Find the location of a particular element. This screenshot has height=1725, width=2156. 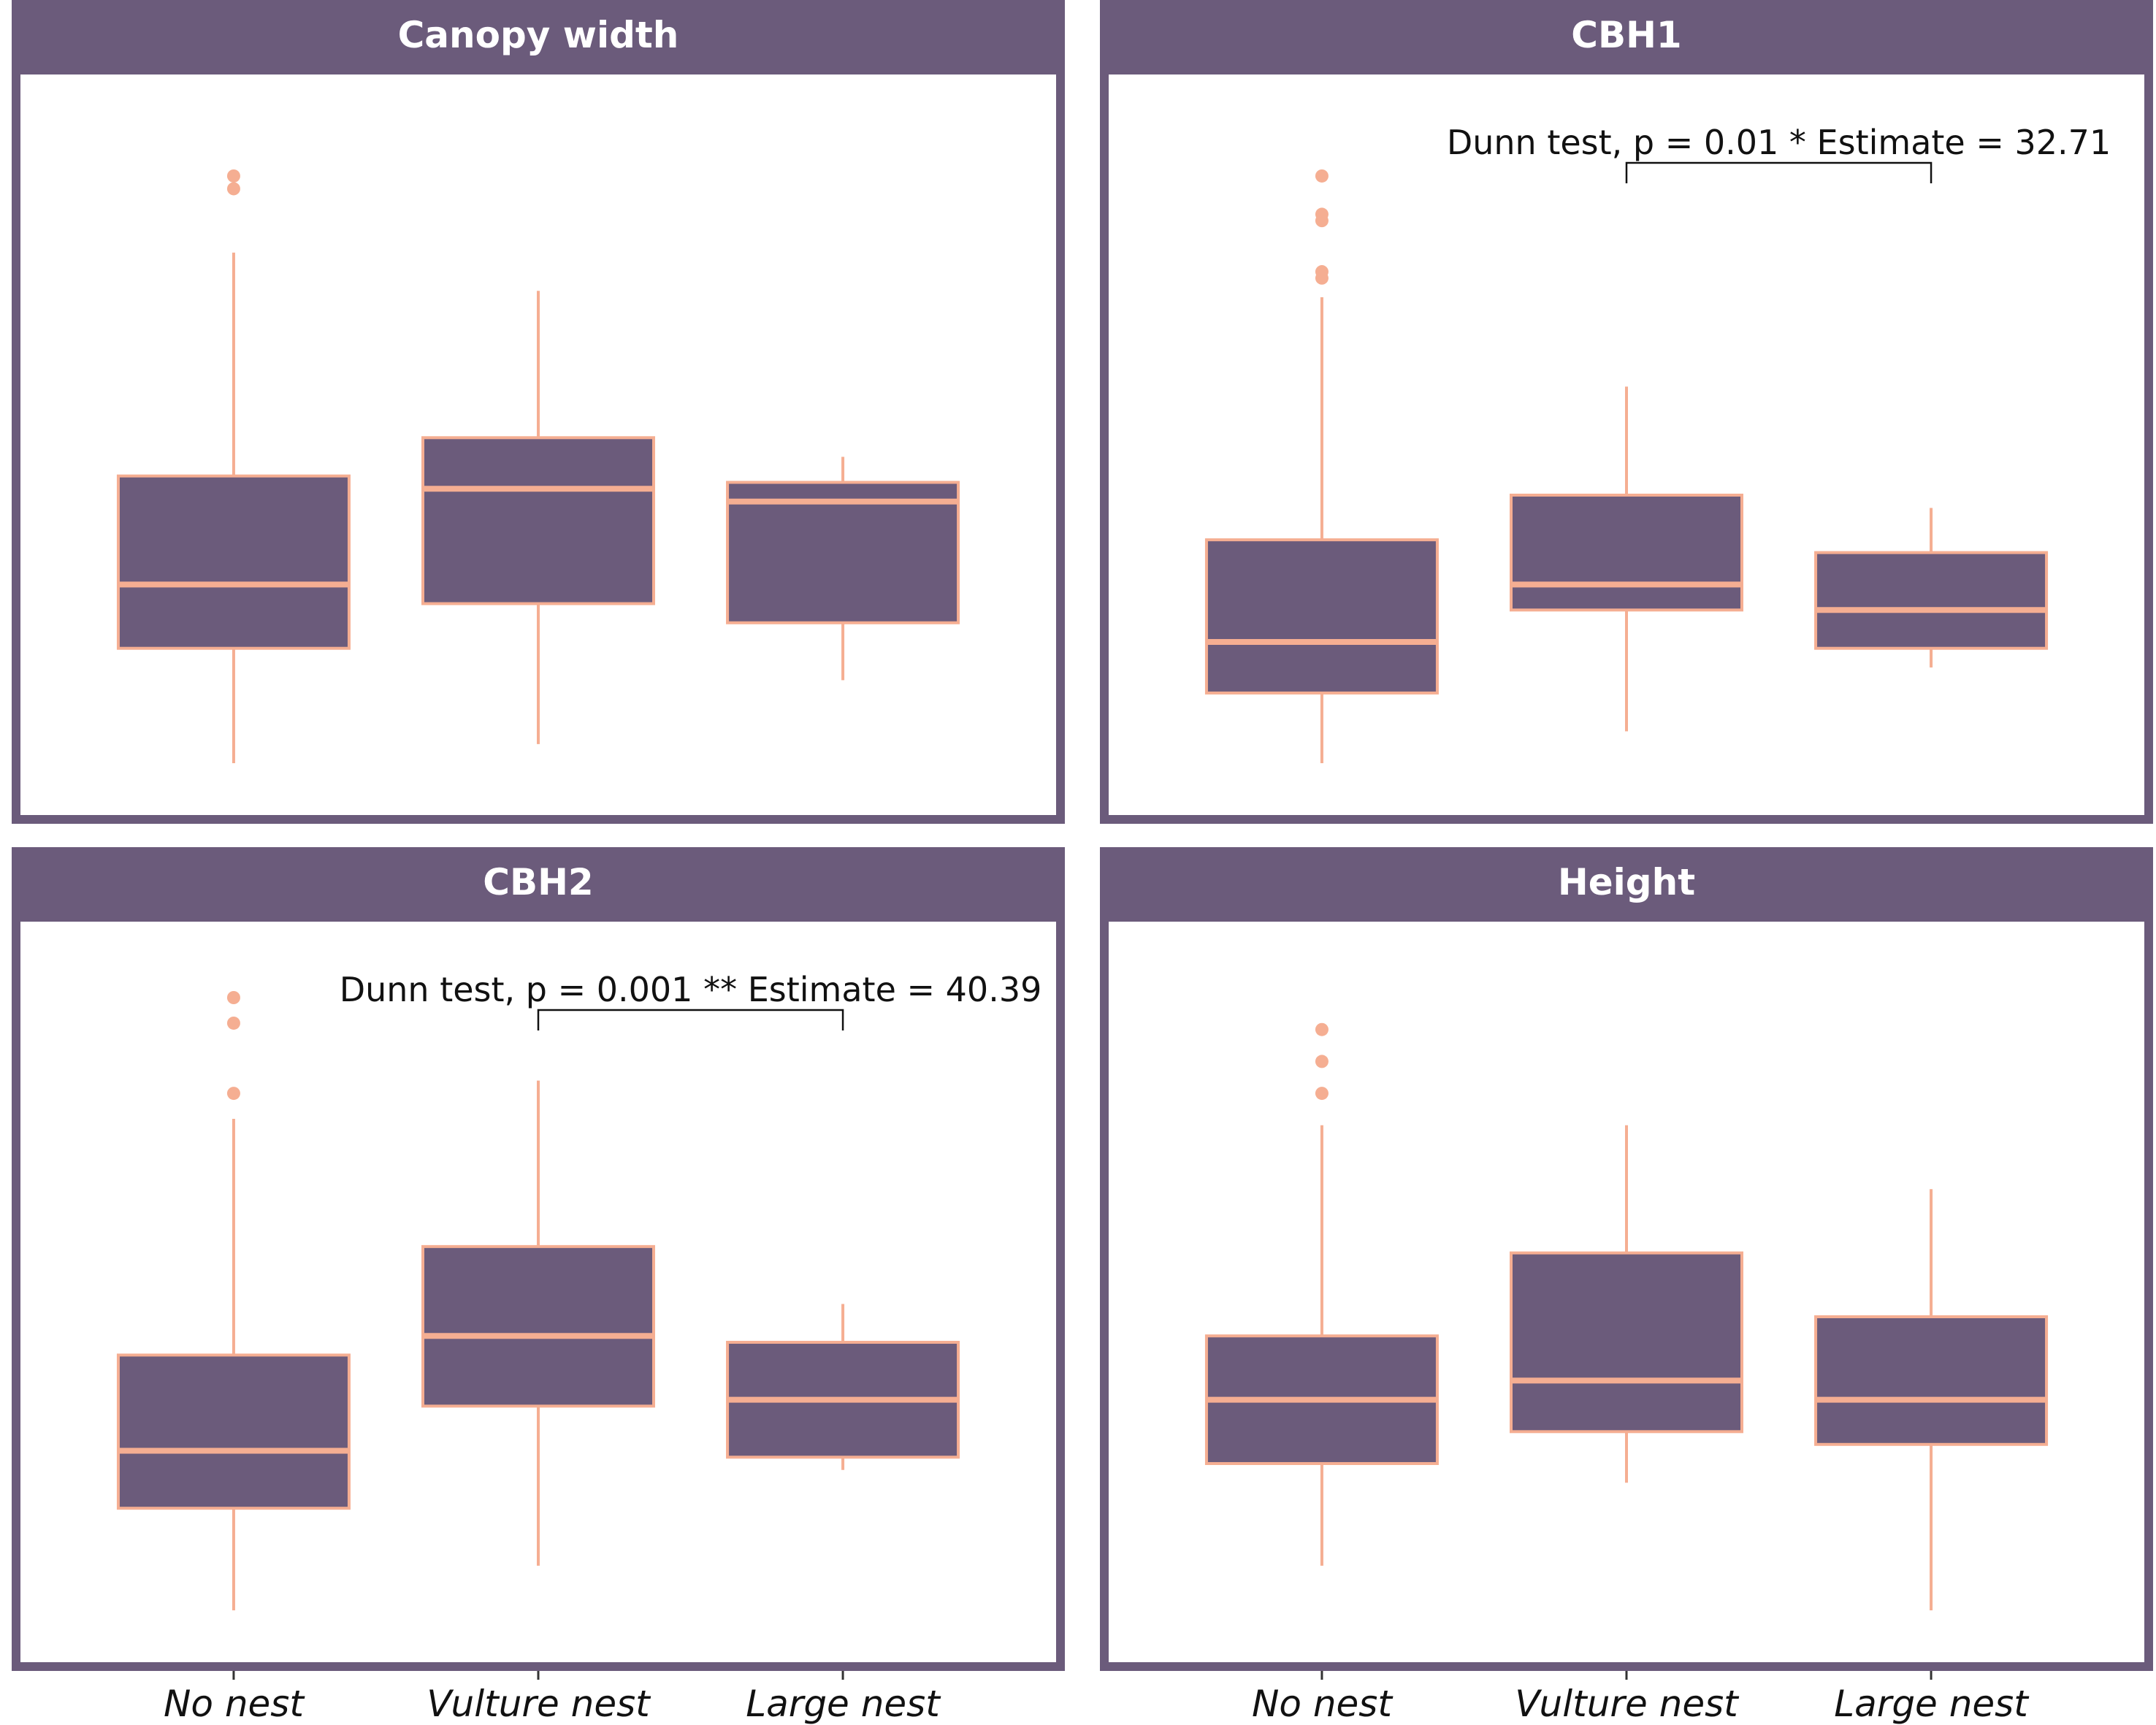

panel-title: Canopy width is located at coordinates (539, 35).